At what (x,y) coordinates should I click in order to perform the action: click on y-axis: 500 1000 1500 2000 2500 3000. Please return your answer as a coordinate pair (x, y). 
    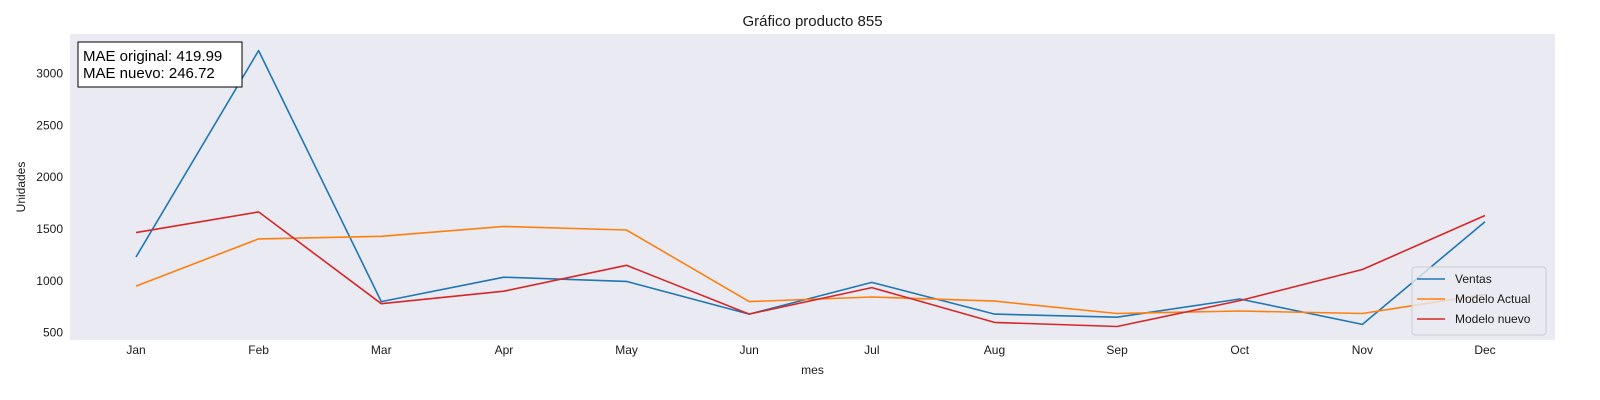
    Looking at the image, I should click on (49, 202).